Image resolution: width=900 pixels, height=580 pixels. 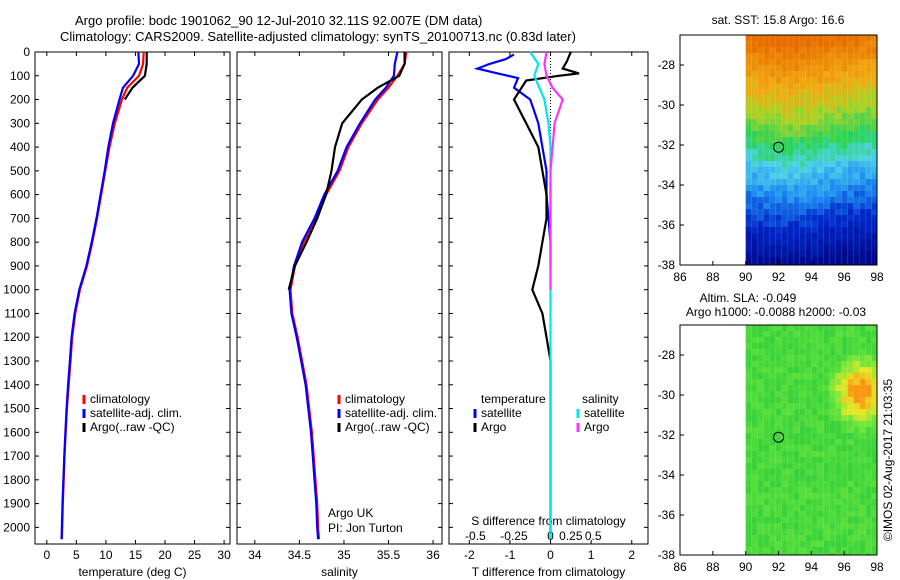 What do you see at coordinates (16, 480) in the screenshot?
I see `depth-tick-label: 1800` at bounding box center [16, 480].